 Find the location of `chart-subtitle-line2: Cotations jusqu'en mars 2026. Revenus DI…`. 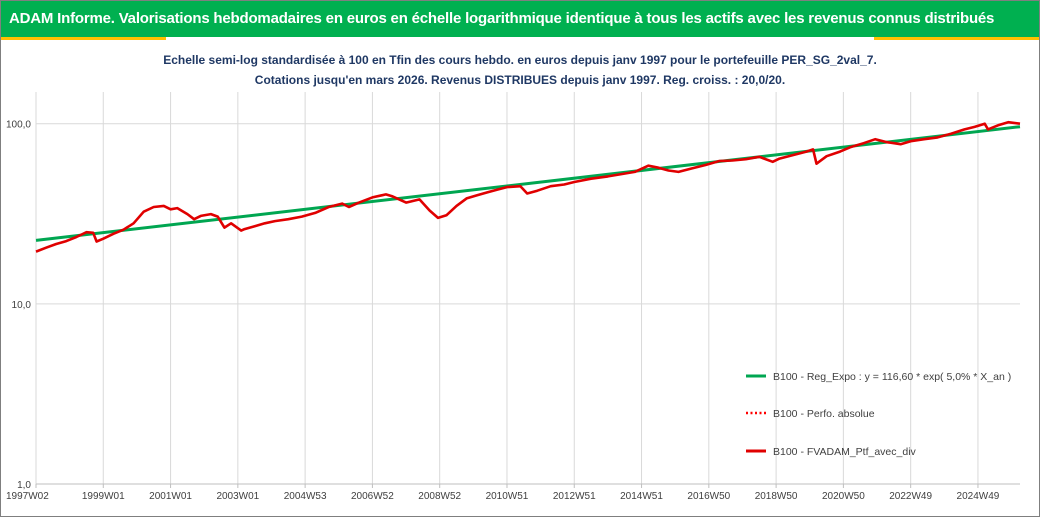

chart-subtitle-line2: Cotations jusqu'en mars 2026. Revenus DI… is located at coordinates (520, 80).